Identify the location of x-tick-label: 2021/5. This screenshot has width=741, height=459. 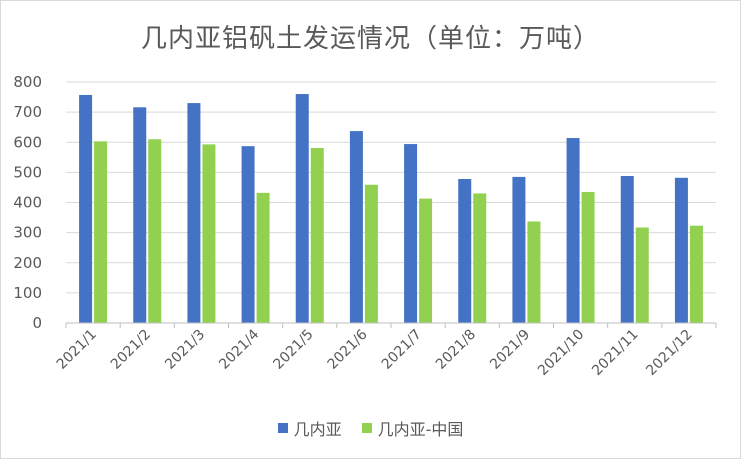
(293, 350).